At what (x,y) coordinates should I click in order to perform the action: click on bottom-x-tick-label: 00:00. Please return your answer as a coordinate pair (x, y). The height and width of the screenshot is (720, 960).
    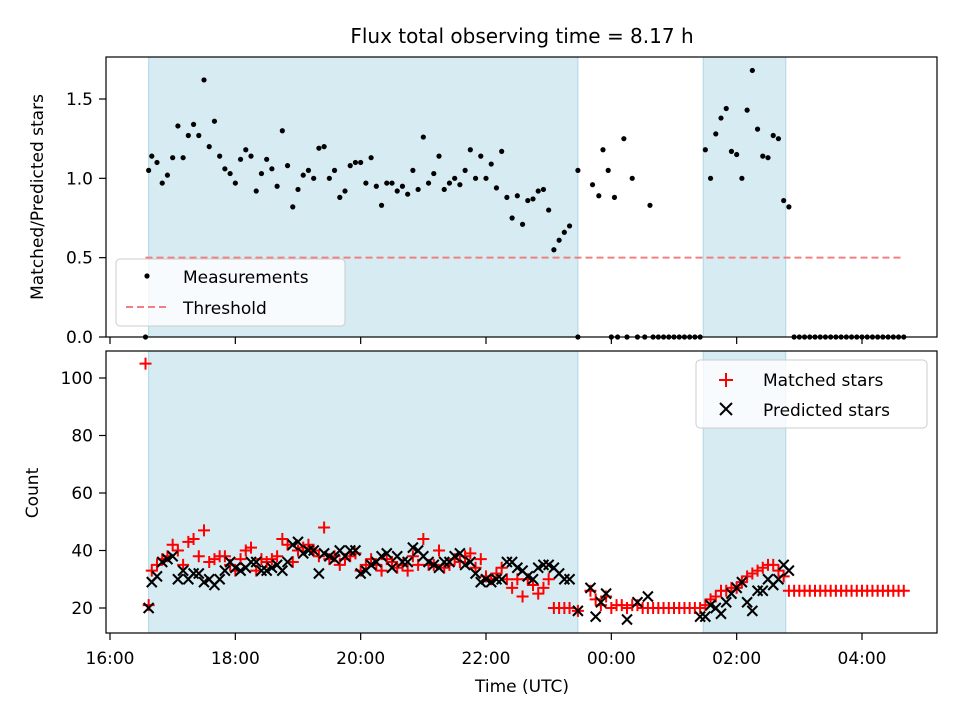
    Looking at the image, I should click on (611, 659).